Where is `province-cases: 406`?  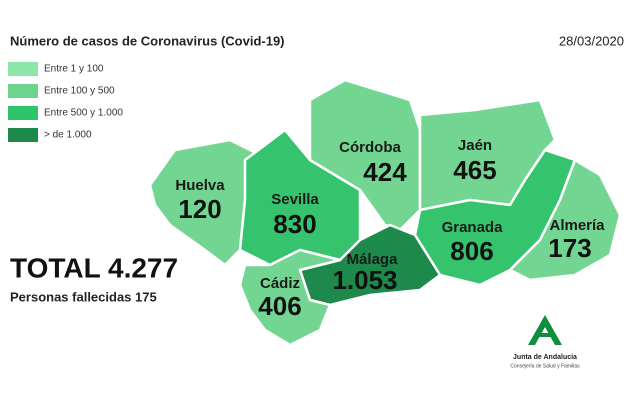
province-cases: 406 is located at coordinates (279, 306).